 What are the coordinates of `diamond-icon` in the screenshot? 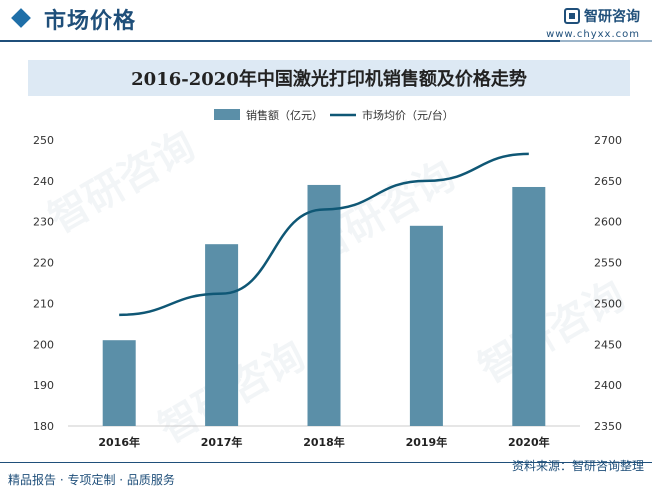 It's located at (21, 18).